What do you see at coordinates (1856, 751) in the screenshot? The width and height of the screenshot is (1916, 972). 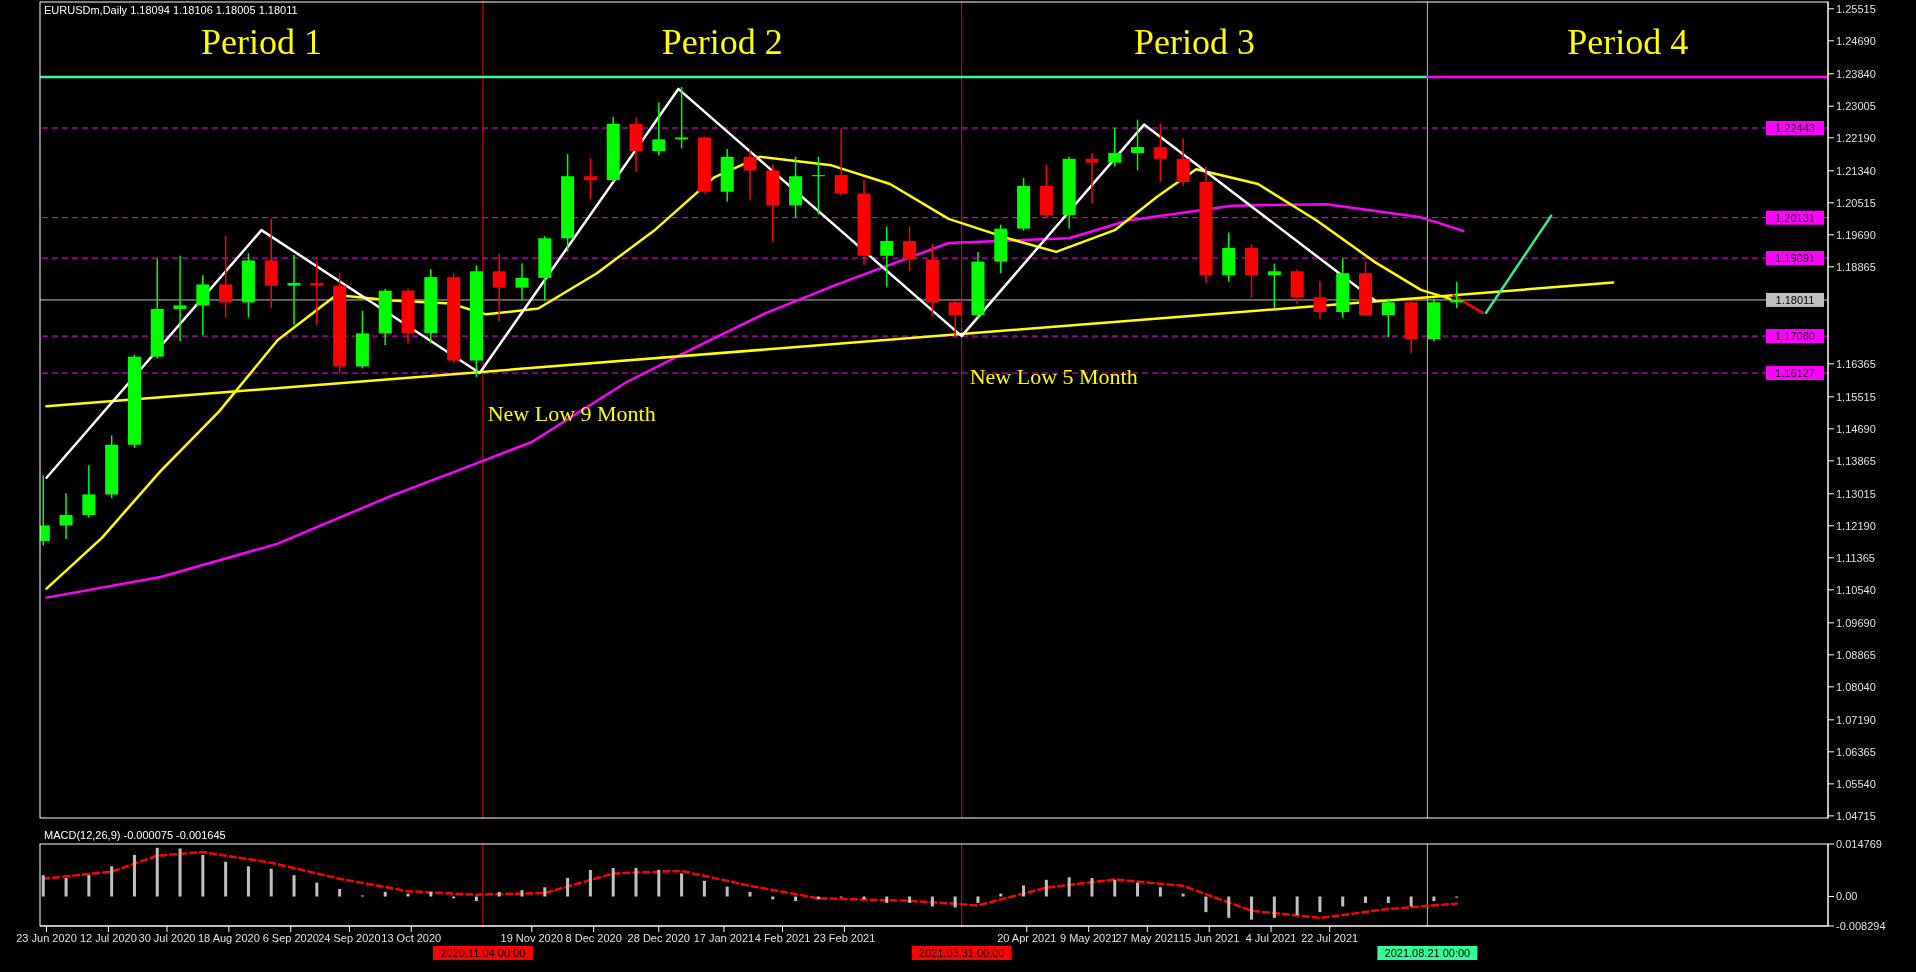 I see `y-tick-label: 1.06365` at bounding box center [1856, 751].